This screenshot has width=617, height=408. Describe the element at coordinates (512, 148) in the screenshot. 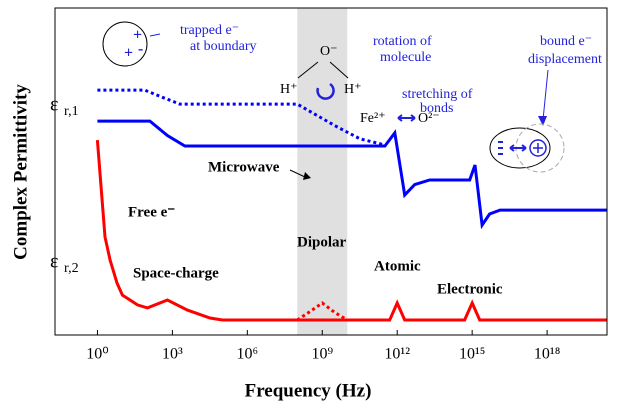

I see `displacement-arrow` at that location.